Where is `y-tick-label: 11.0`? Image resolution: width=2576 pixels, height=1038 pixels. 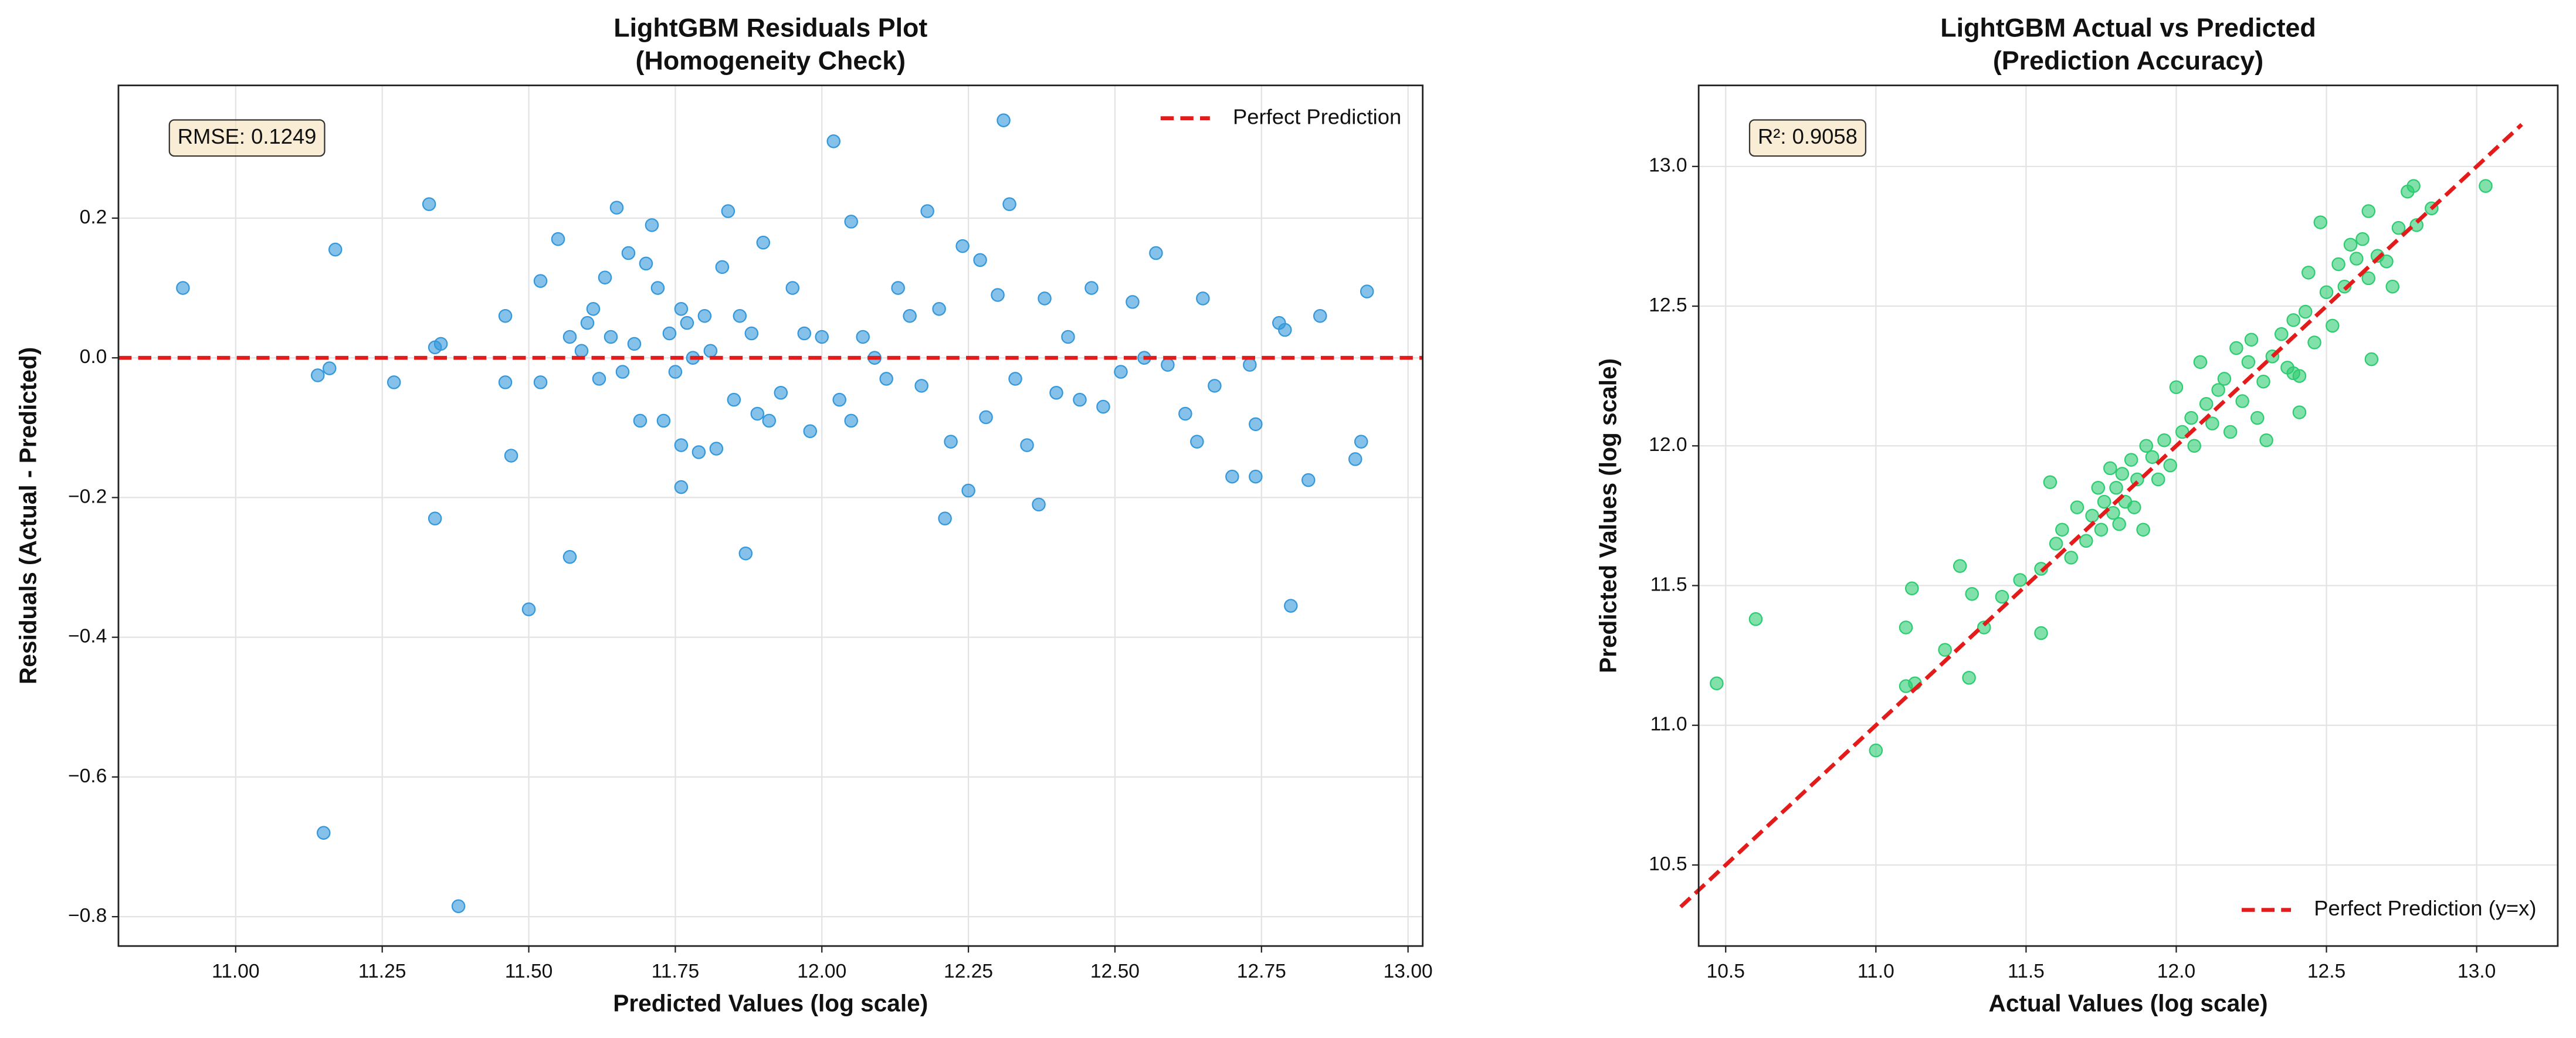 y-tick-label: 11.0 is located at coordinates (1669, 724).